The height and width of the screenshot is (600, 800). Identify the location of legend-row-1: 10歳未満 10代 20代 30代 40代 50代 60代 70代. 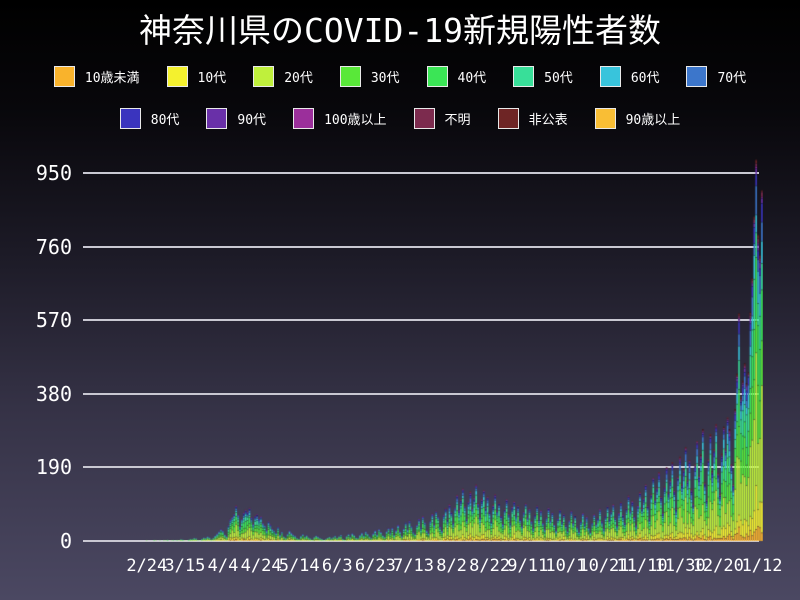
(400, 76).